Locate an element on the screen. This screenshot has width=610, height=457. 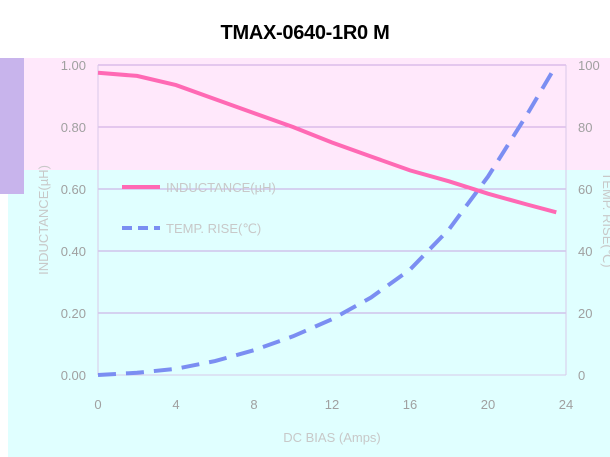
legend-temp-rise-label: TEMP. RISE(℃) is located at coordinates (213, 228).